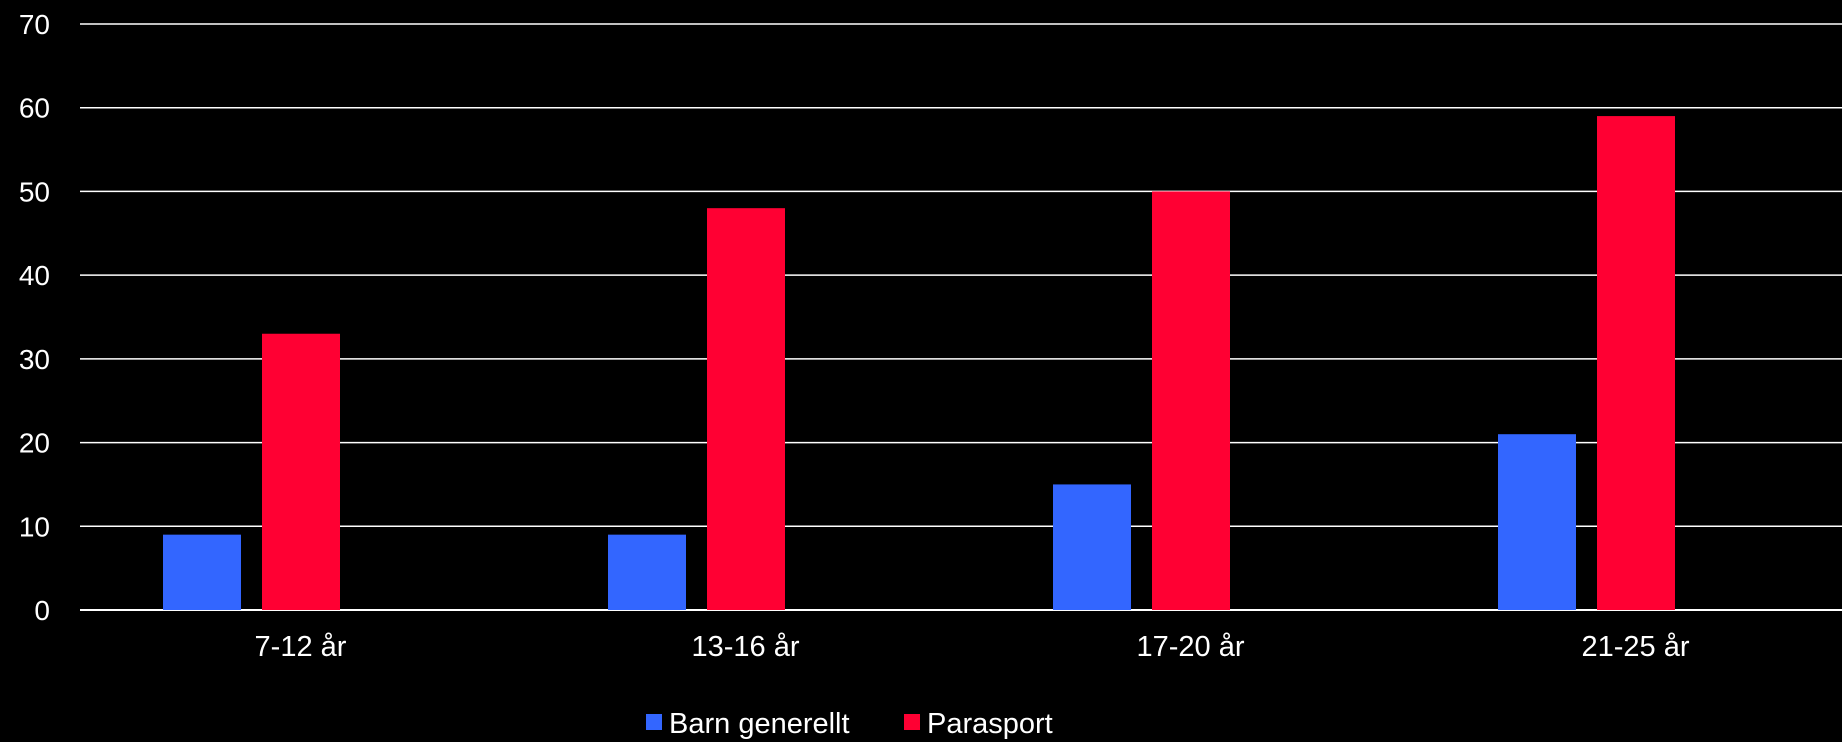 This screenshot has width=1842, height=742. I want to click on y-tick-label-40: 40, so click(34, 275).